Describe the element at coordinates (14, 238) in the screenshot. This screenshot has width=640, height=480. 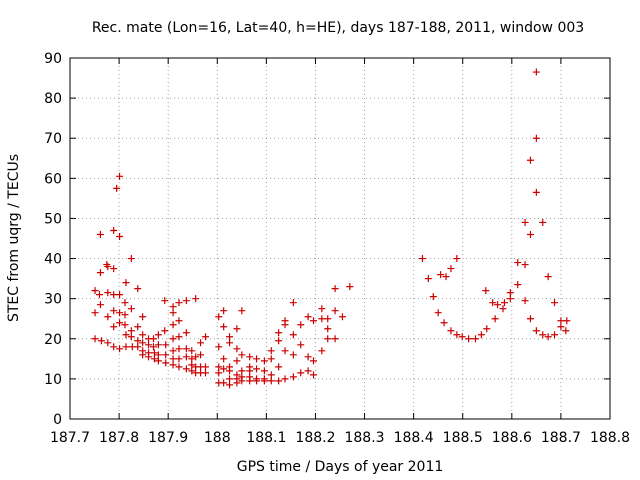
I see `y-axis-label: STEC from uqrg / TECUs` at that location.